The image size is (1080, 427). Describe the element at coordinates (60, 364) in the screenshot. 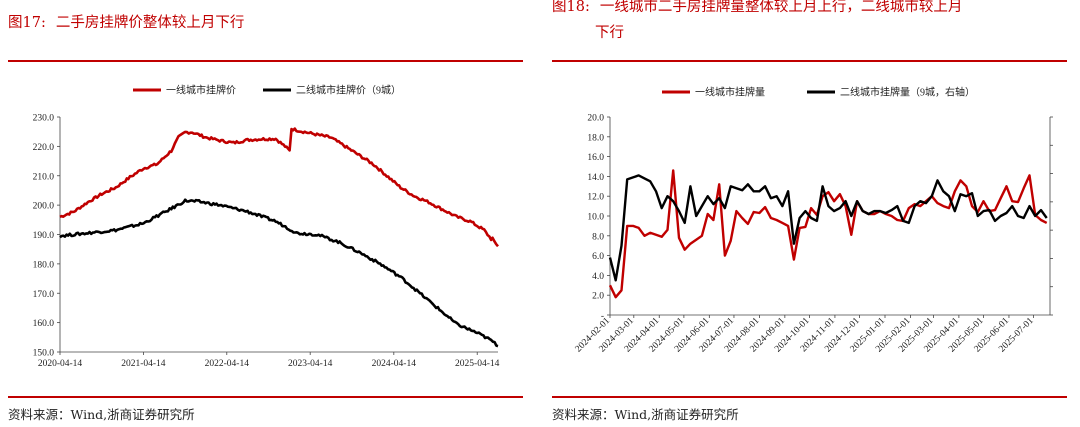

I see `x-tick-label: 2020-04-14` at that location.